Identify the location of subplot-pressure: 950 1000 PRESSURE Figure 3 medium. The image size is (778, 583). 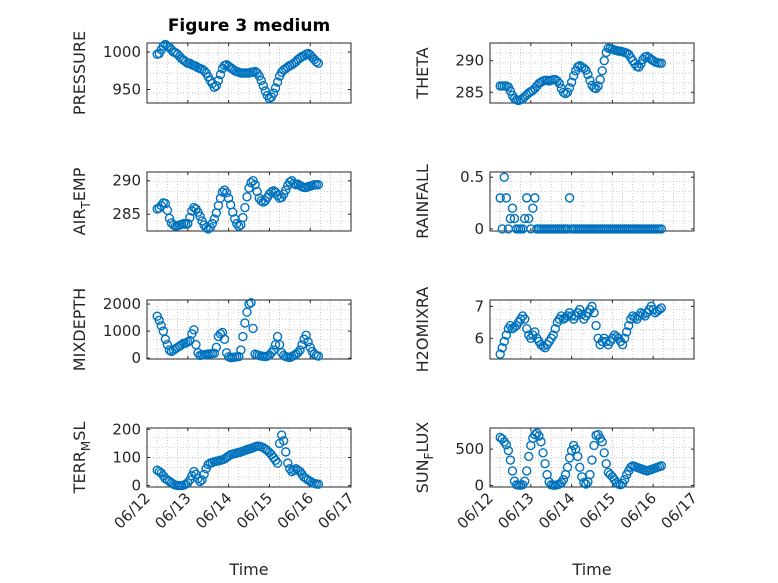
(211, 65).